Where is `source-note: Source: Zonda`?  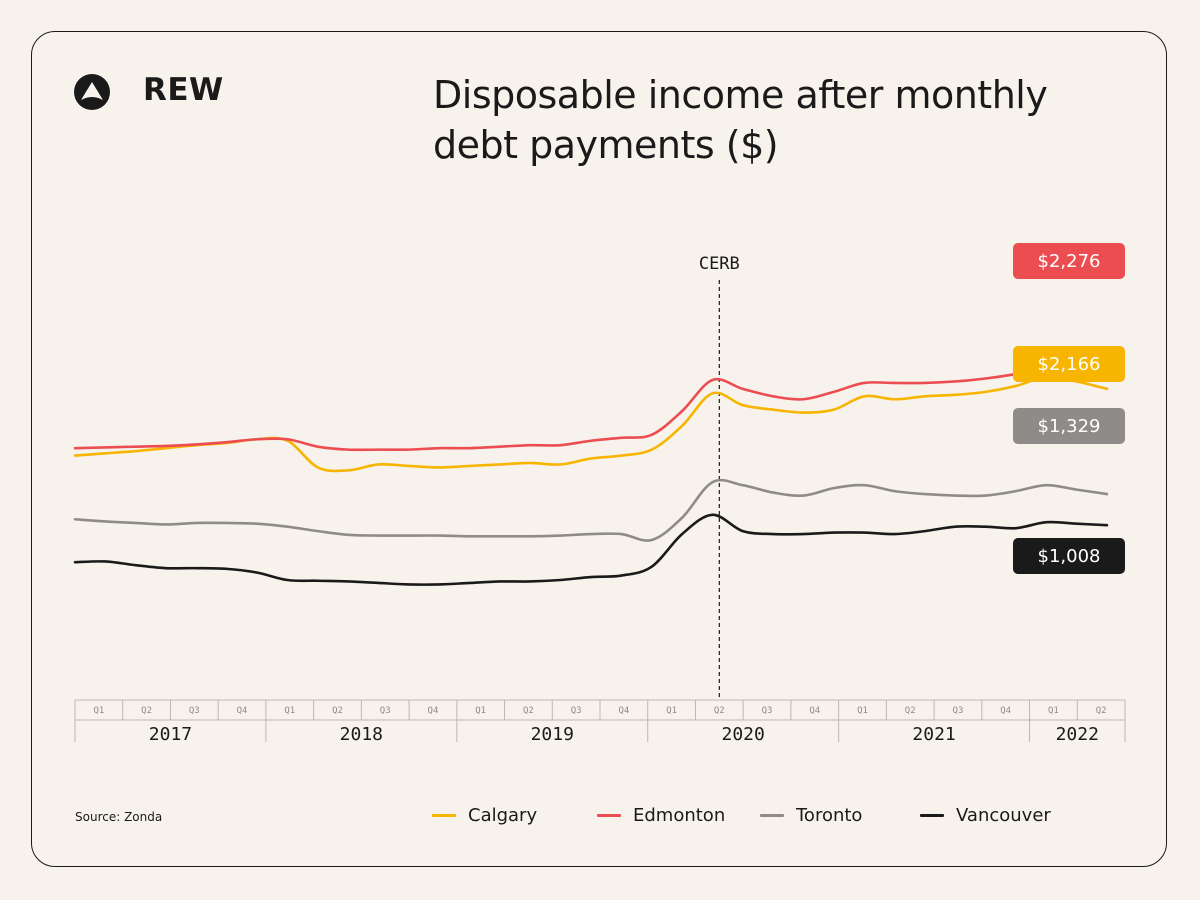
source-note: Source: Zonda is located at coordinates (119, 817).